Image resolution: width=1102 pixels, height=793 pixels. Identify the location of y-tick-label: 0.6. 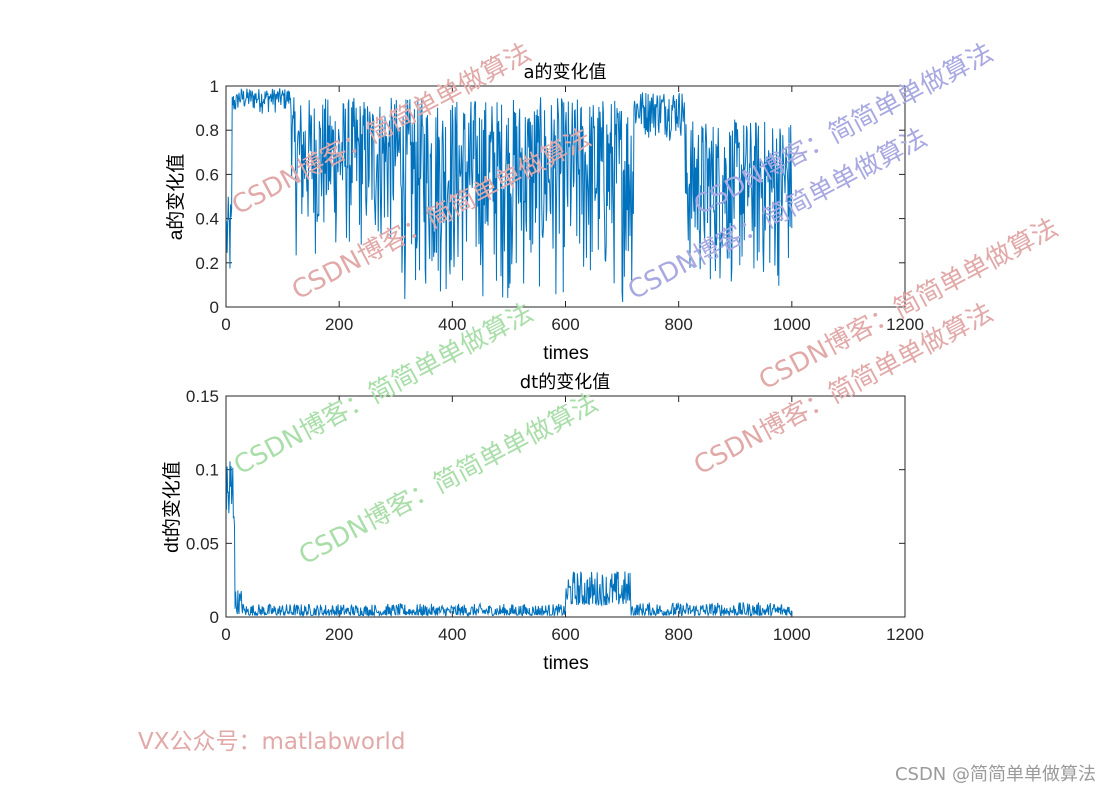
(207, 174).